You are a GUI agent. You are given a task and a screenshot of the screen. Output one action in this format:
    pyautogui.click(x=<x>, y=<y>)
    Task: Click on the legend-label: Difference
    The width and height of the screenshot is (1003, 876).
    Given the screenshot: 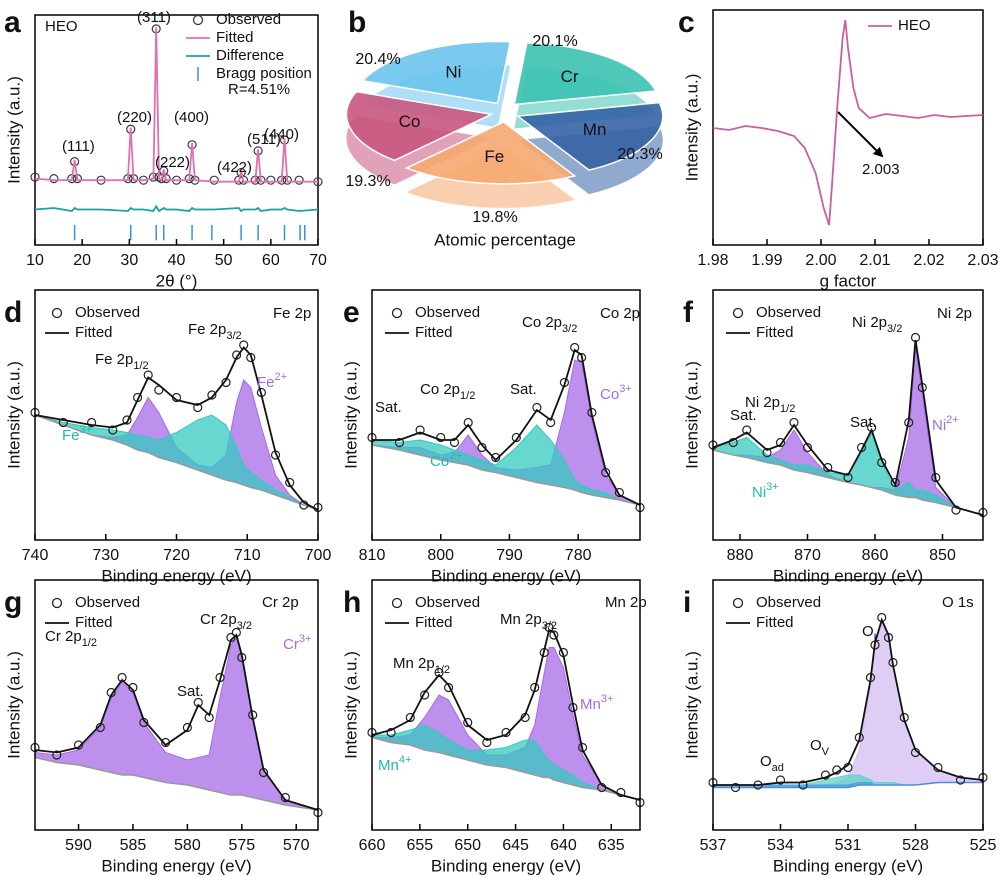 What is the action you would take?
    pyautogui.click(x=250, y=55)
    